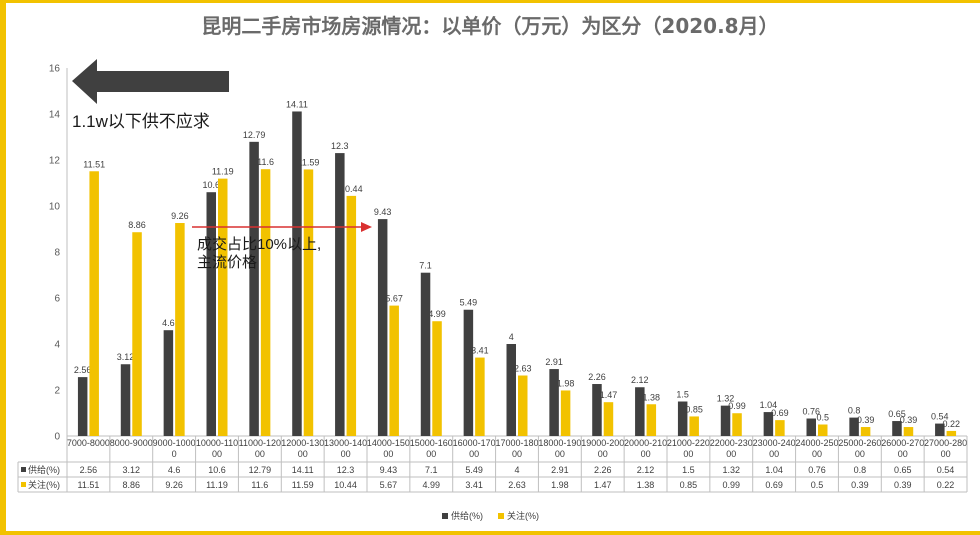 The image size is (980, 535). Describe the element at coordinates (259, 244) in the screenshot. I see `annotation-mainstream: 成交占比10%以上,` at that location.